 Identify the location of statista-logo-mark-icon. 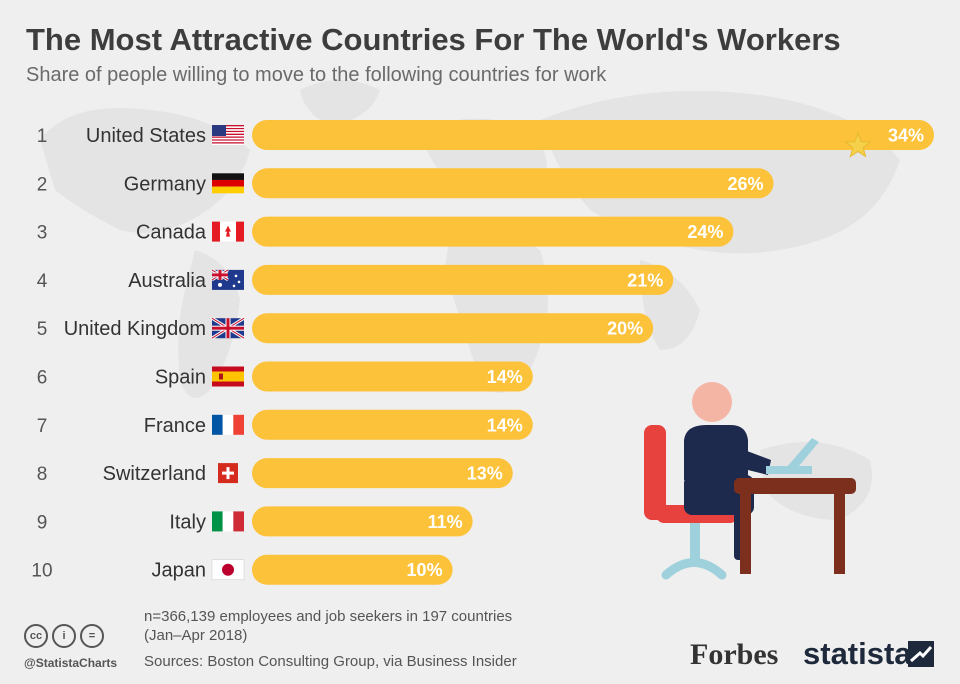
(921, 654).